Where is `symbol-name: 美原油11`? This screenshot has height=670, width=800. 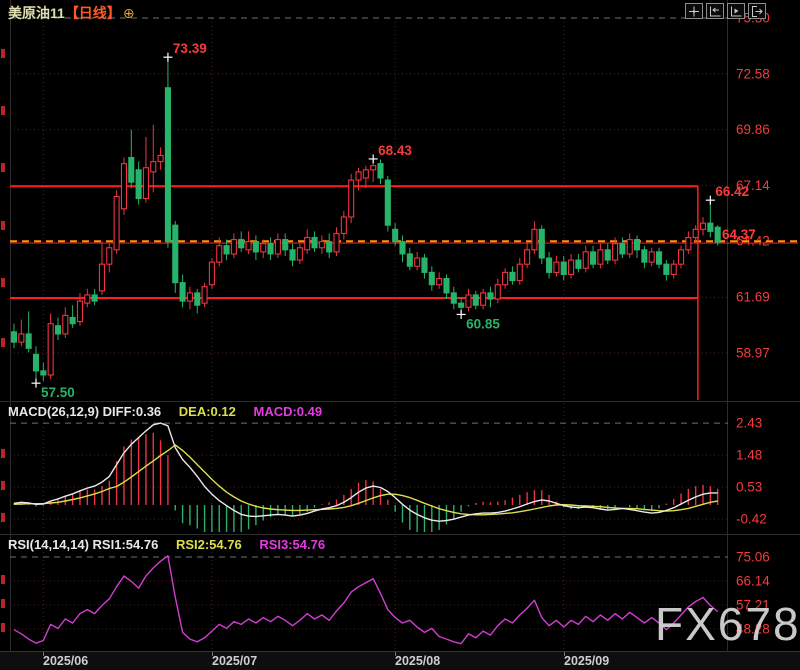 symbol-name: 美原油11 is located at coordinates (36, 13).